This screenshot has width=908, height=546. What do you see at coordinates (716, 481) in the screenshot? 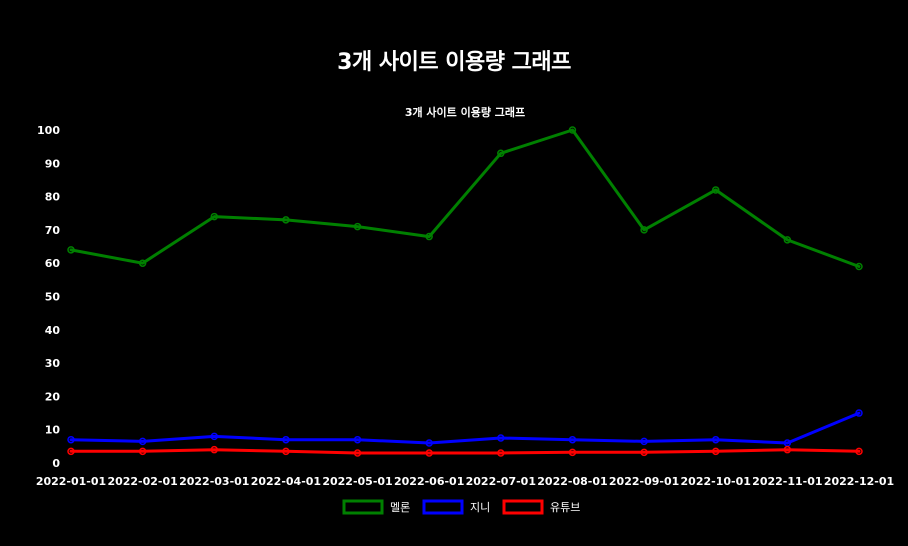
I see `x-tick-label: 2022-10-01` at bounding box center [716, 481].